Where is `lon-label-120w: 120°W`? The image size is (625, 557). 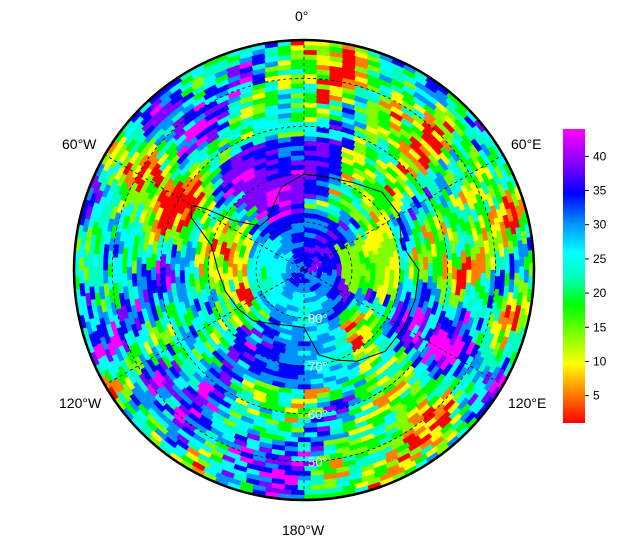 lon-label-120w: 120°W is located at coordinates (80, 403).